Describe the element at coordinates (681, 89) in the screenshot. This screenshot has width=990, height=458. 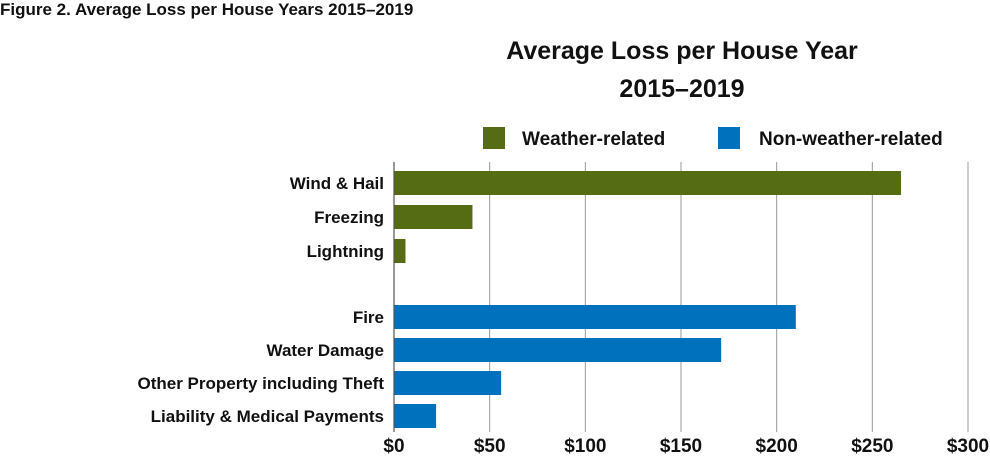
I see `chart-title-line-2: 2015–2019` at that location.